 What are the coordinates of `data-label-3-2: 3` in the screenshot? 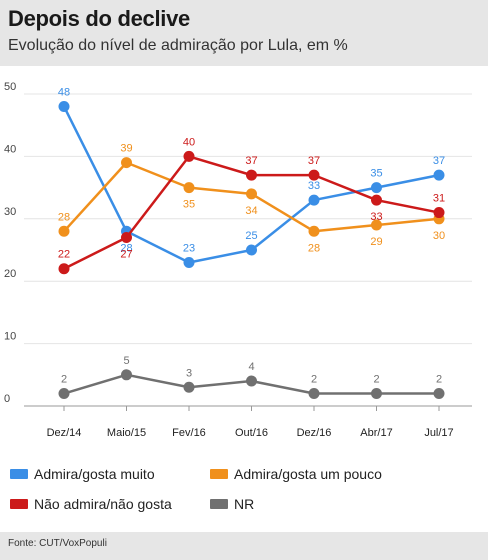 It's located at (189, 373).